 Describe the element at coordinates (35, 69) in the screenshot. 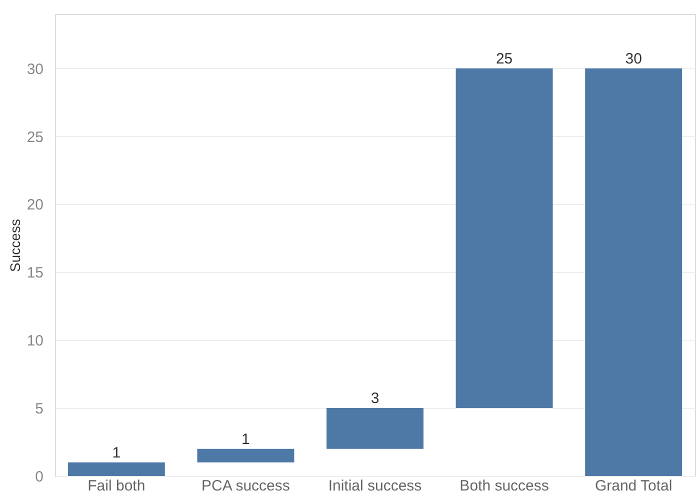

I see `y-tick-label: 30` at that location.